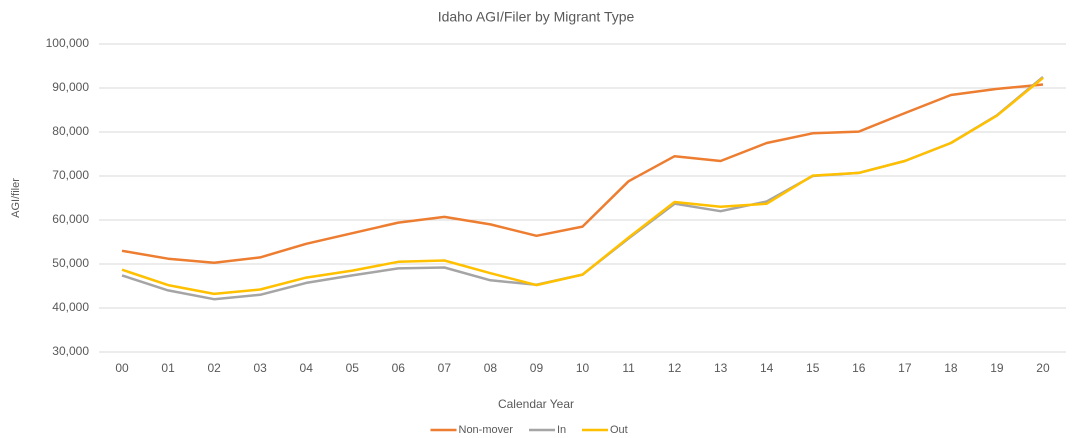 The height and width of the screenshot is (438, 1072). What do you see at coordinates (859, 368) in the screenshot?
I see `x-tick-label: 16` at bounding box center [859, 368].